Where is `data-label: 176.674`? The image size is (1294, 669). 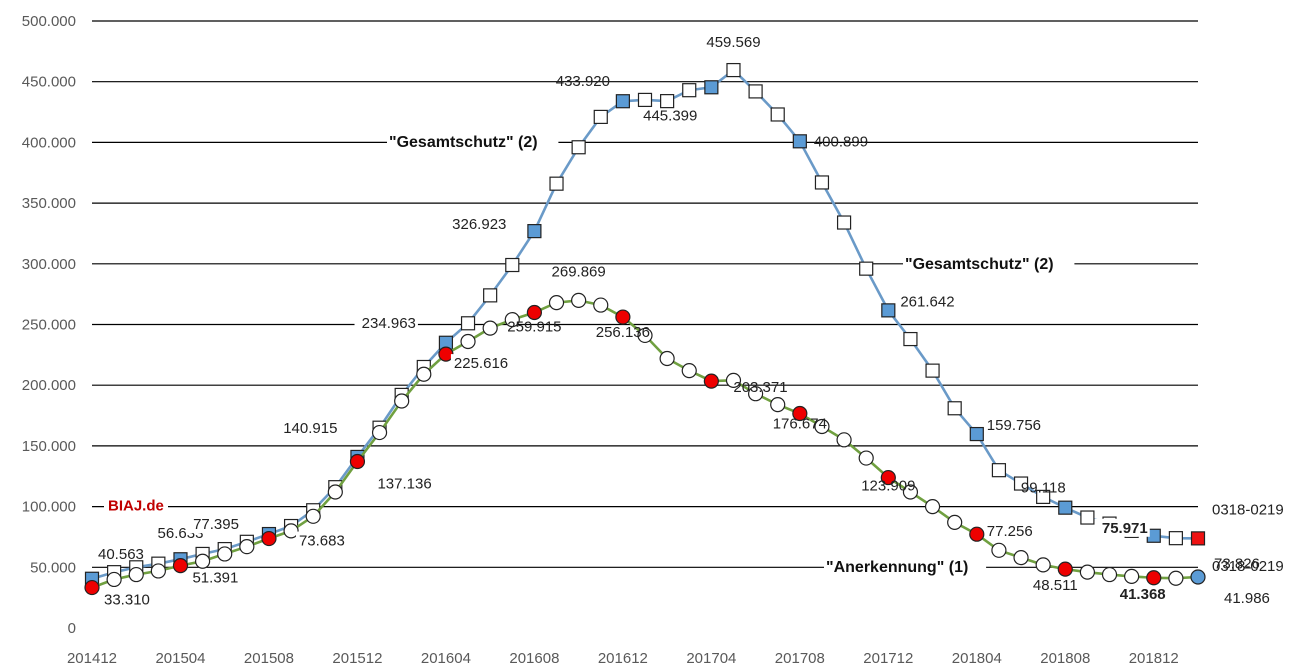
data-label: 176.674 is located at coordinates (800, 424).